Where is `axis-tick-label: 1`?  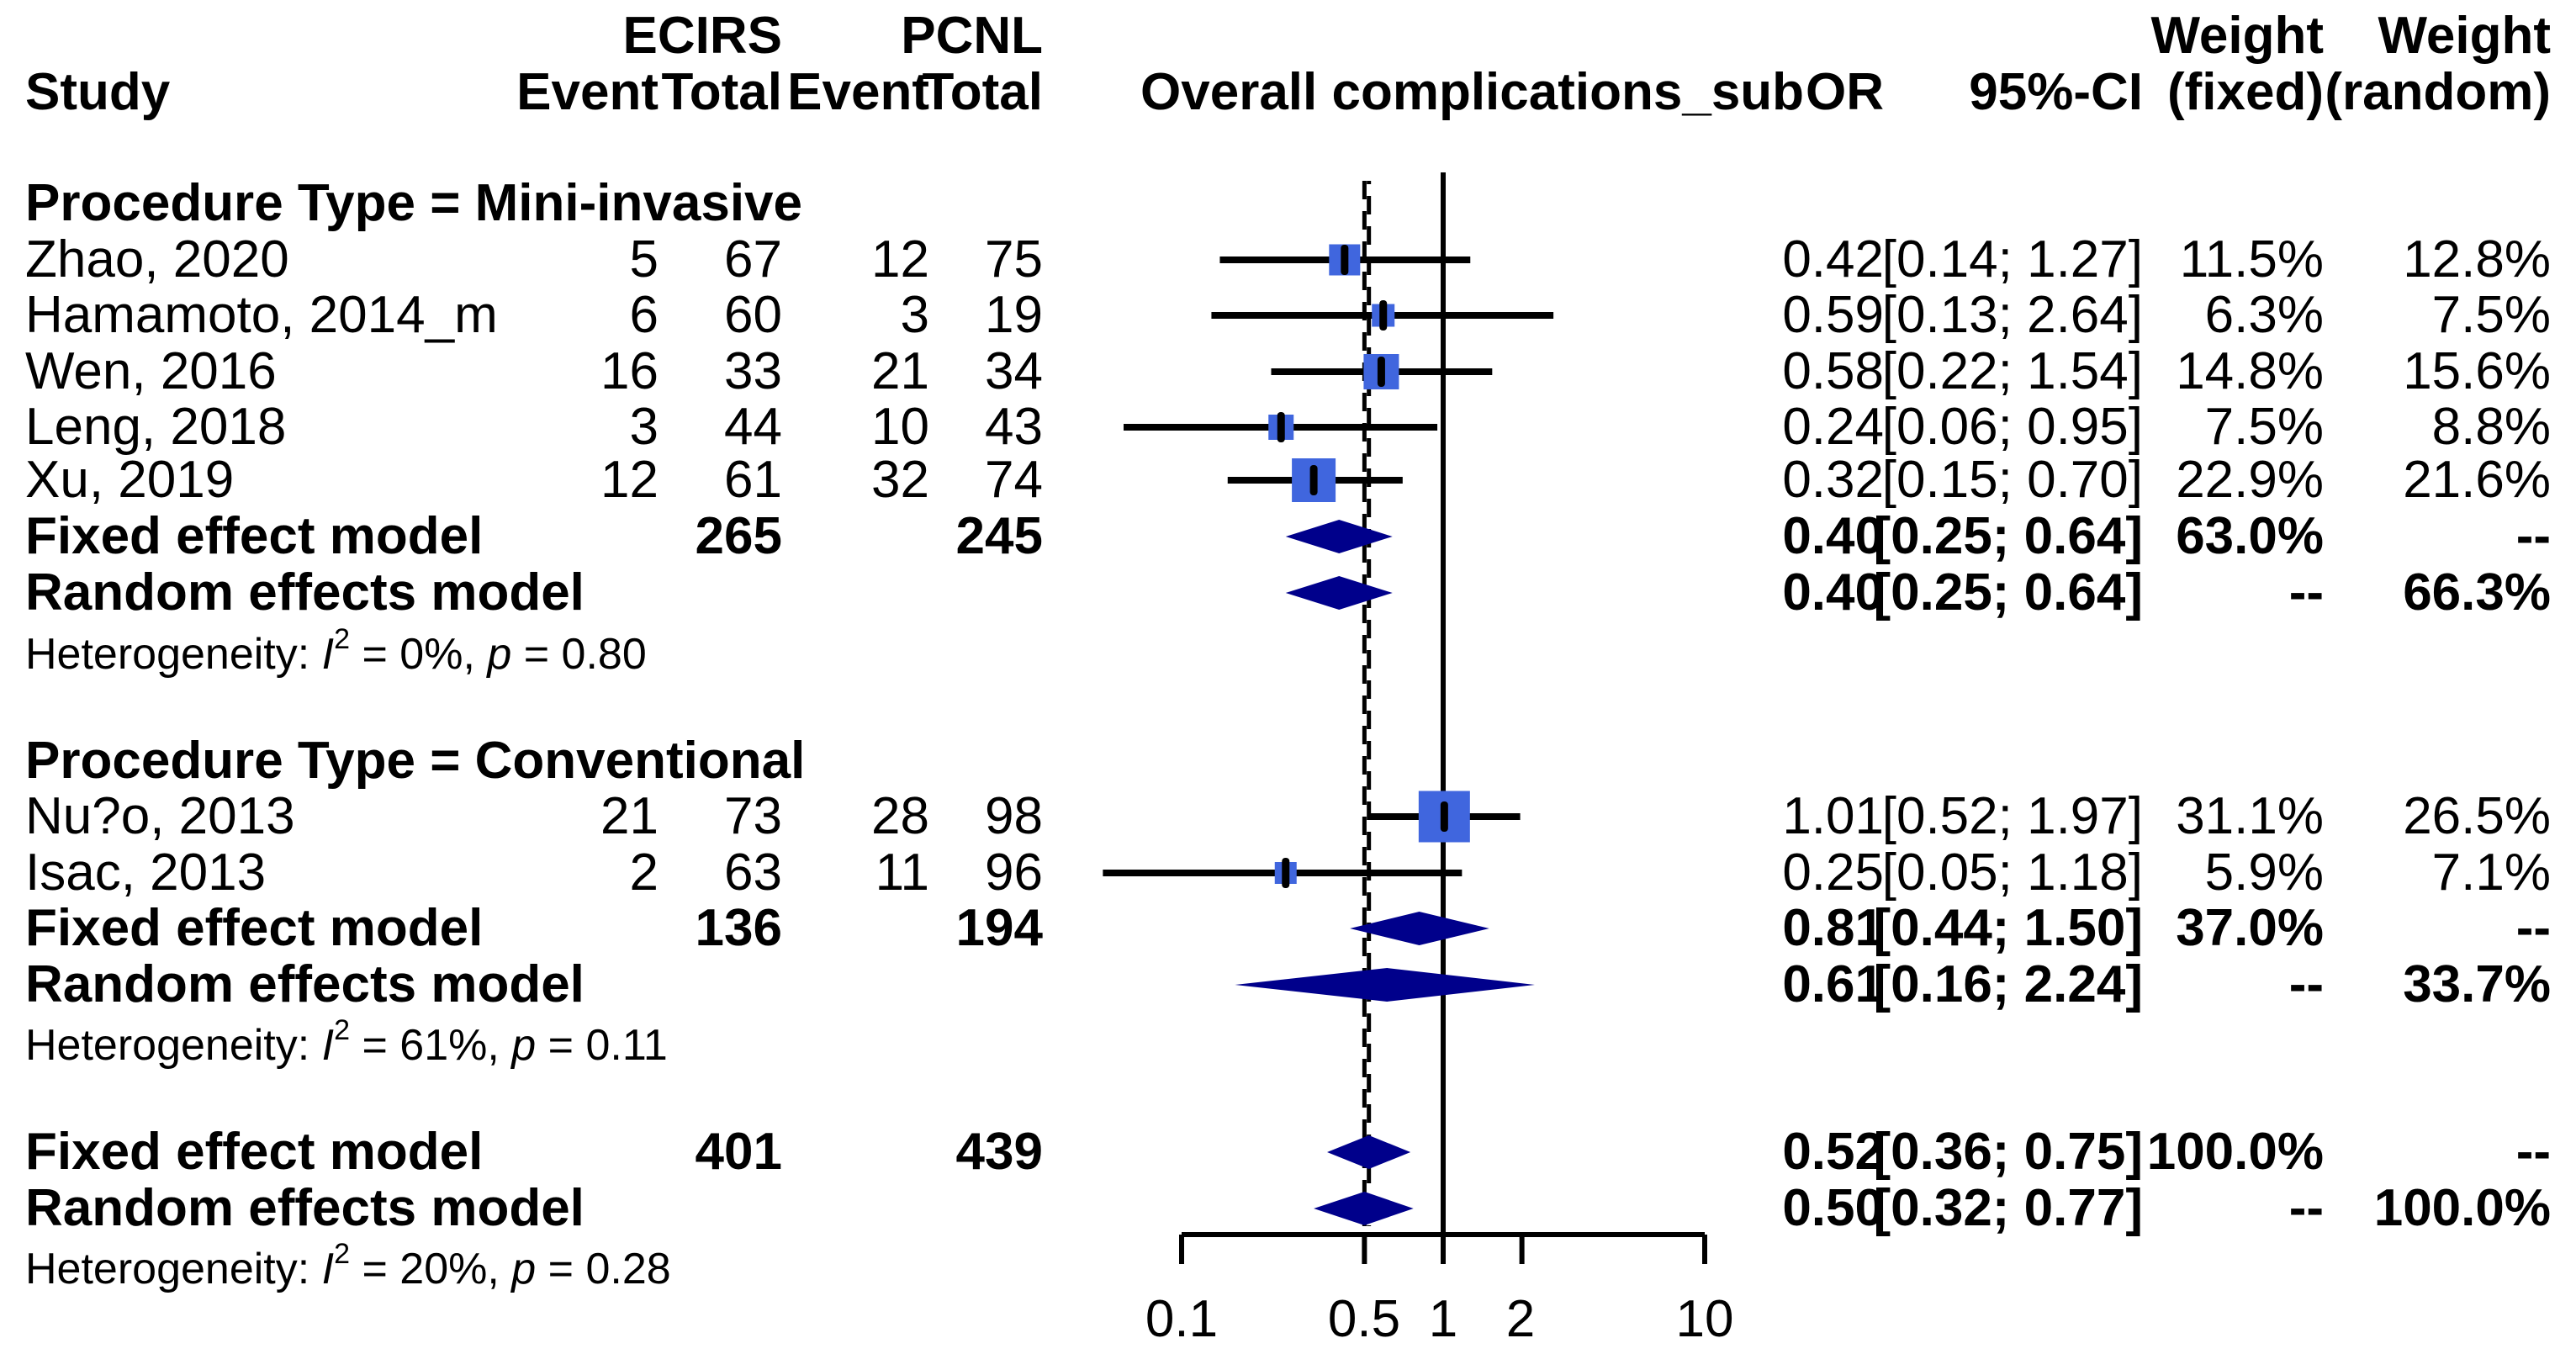
axis-tick-label: 1 is located at coordinates (1443, 1319).